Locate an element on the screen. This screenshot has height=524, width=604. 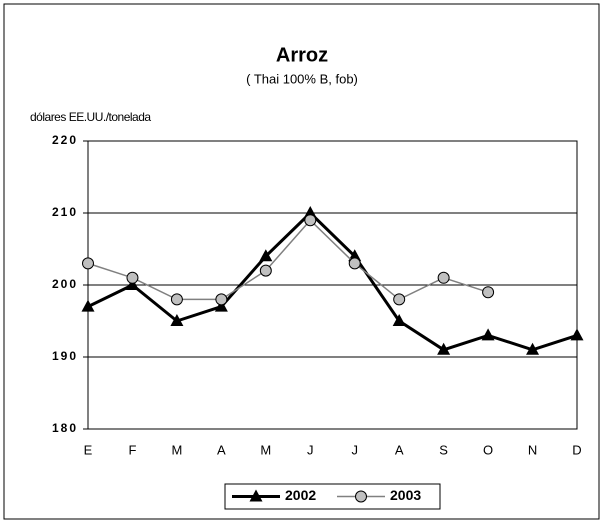
legend-label: 2003 is located at coordinates (405, 495).